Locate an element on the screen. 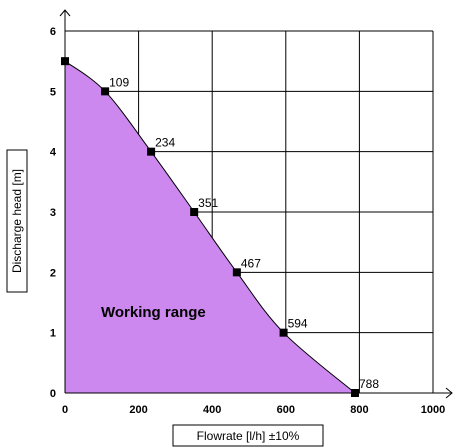  y-tick-label: 0 is located at coordinates (53, 394).